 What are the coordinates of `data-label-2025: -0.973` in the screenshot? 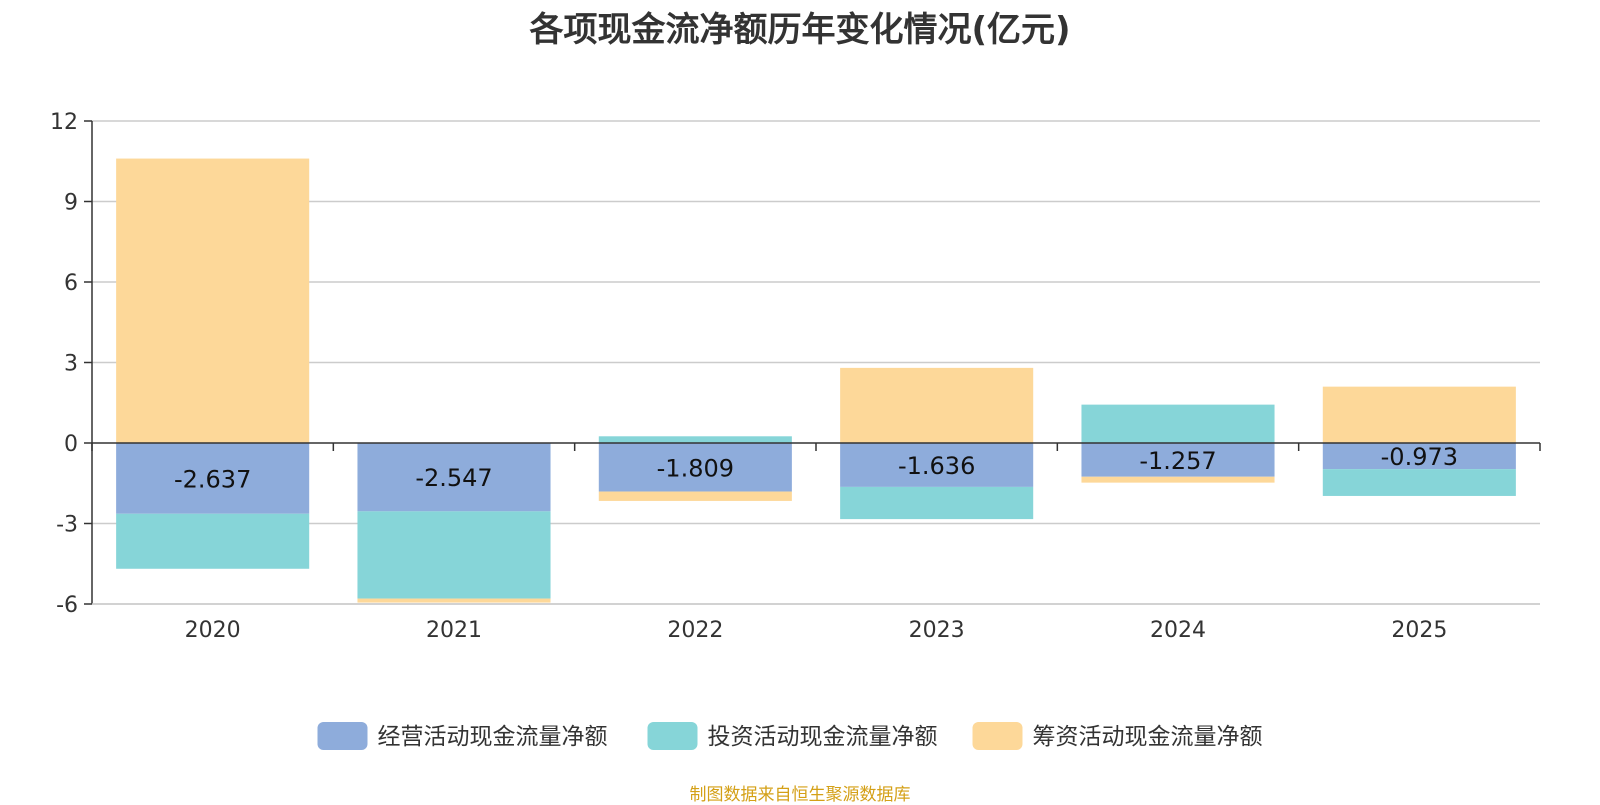 It's located at (1419, 457).